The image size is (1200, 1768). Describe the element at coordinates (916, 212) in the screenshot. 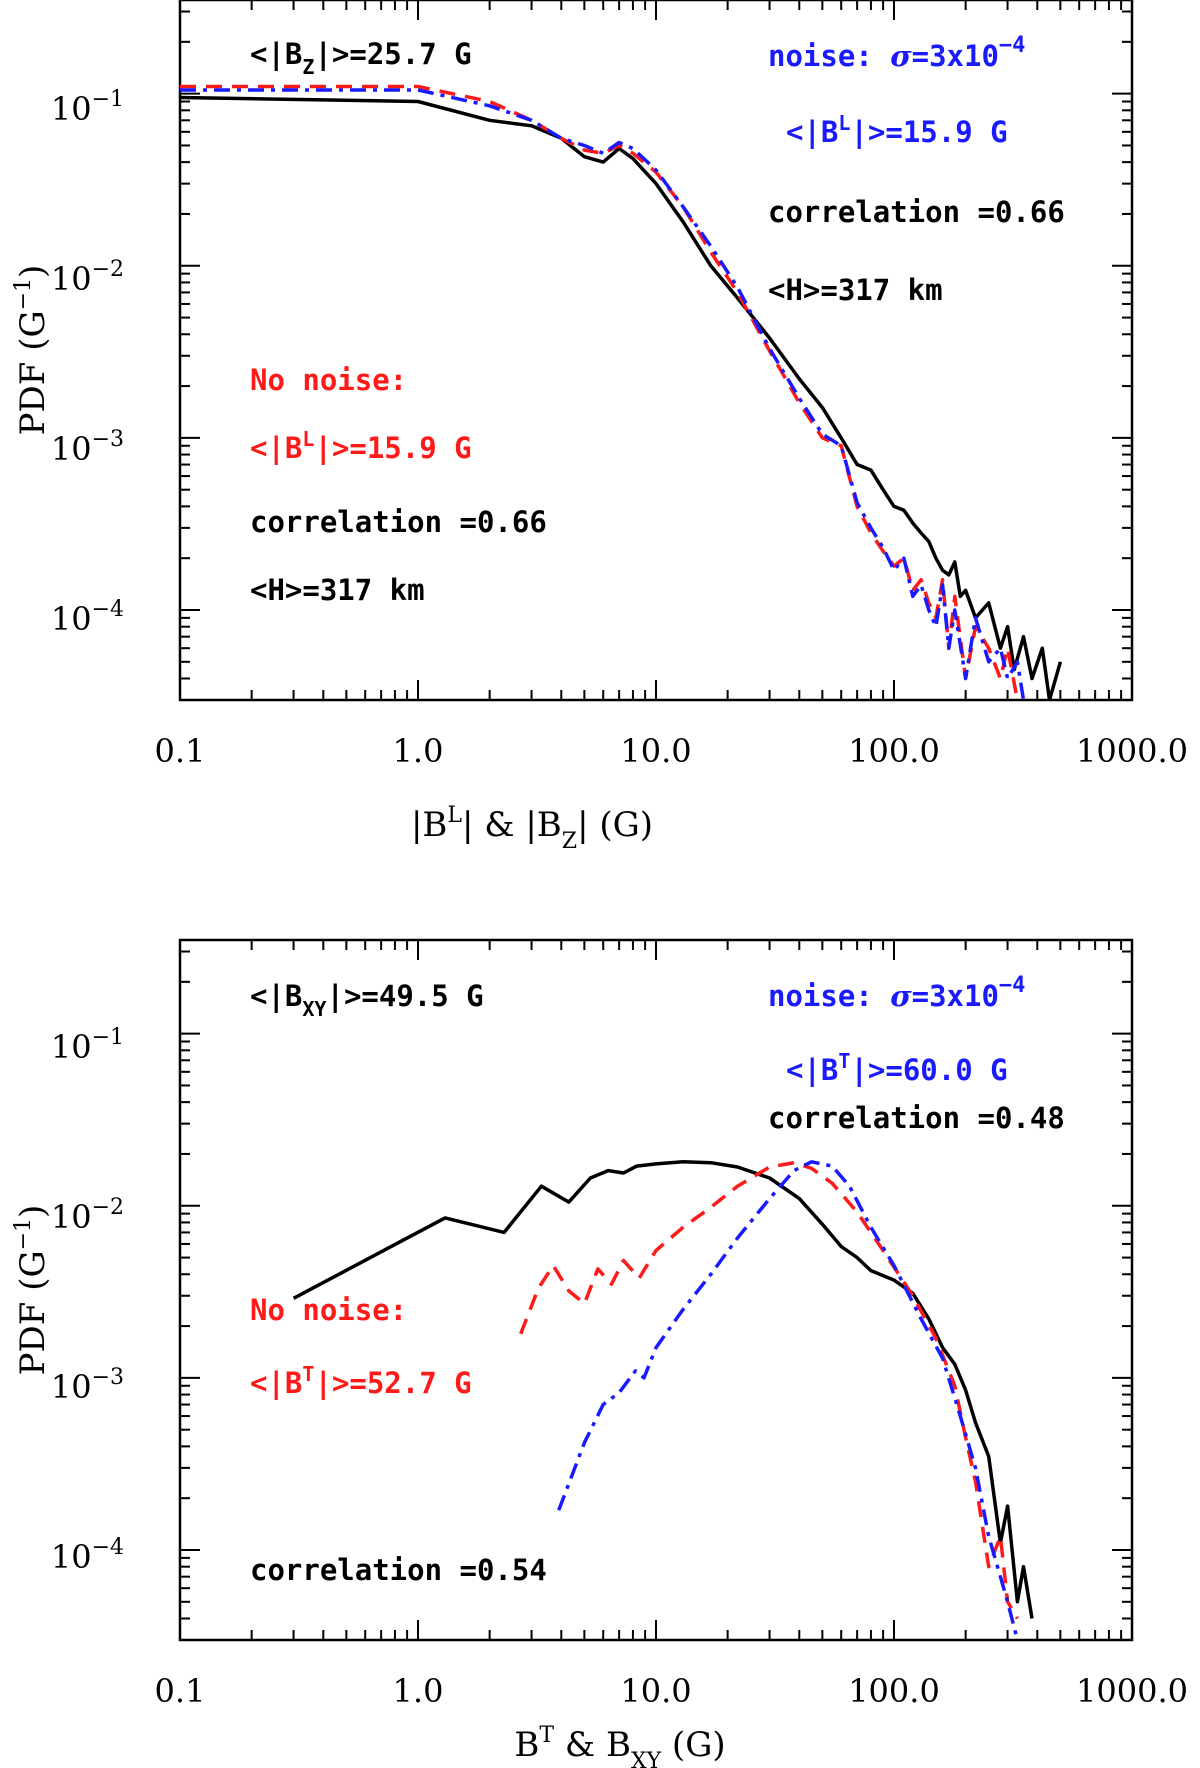

I see `annotation-noise-correlation: correlation =0.66` at that location.